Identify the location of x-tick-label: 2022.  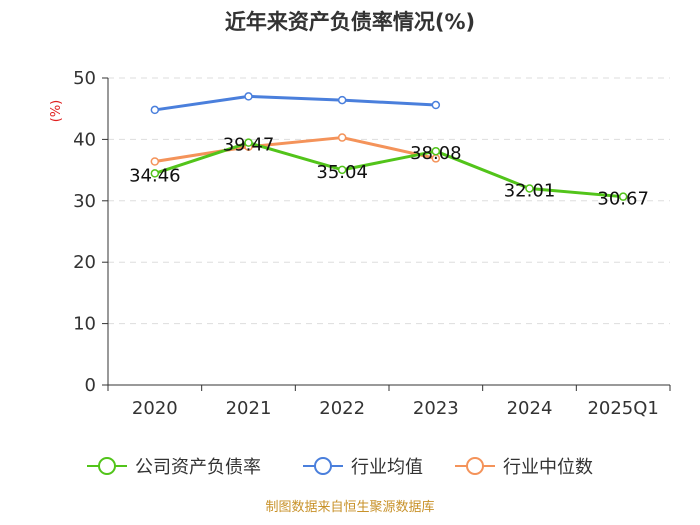
(342, 408).